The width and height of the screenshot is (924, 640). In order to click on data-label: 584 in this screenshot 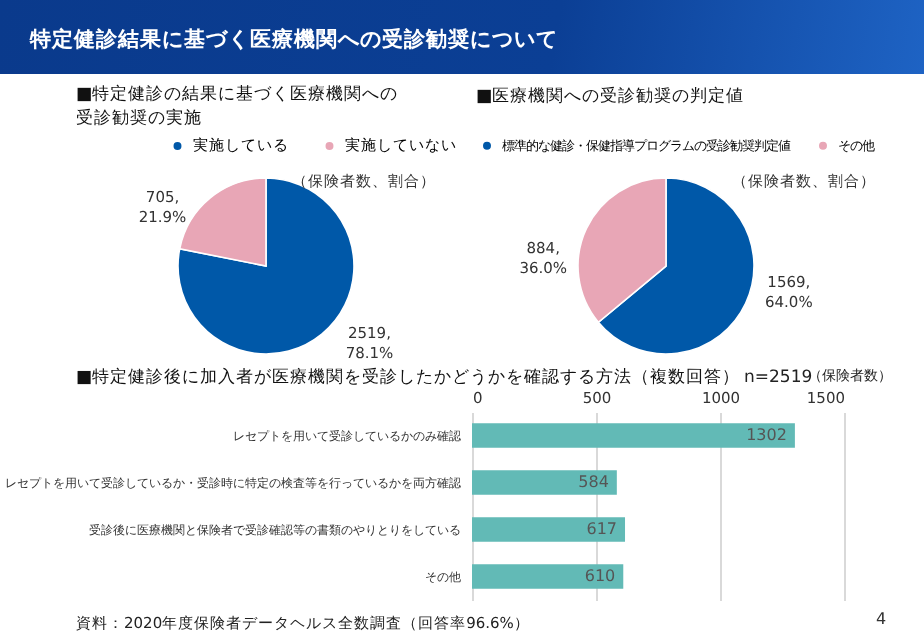, I will do `click(593, 481)`.